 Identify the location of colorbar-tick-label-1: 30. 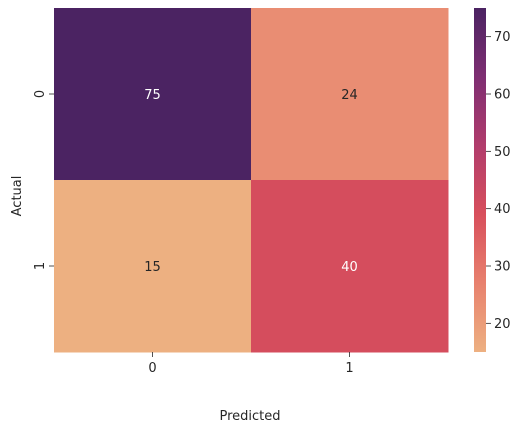
(502, 267).